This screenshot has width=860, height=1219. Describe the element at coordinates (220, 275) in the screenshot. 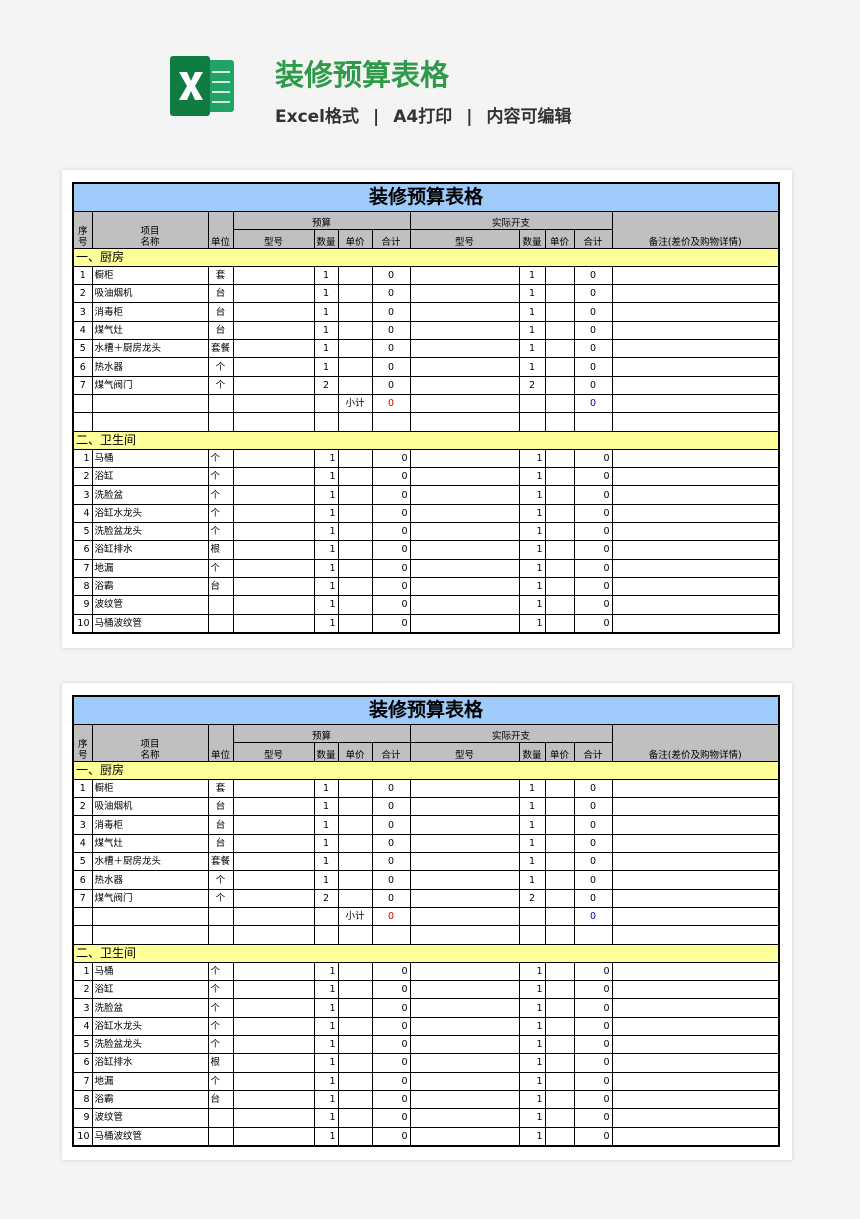

I see `unit: 套` at that location.